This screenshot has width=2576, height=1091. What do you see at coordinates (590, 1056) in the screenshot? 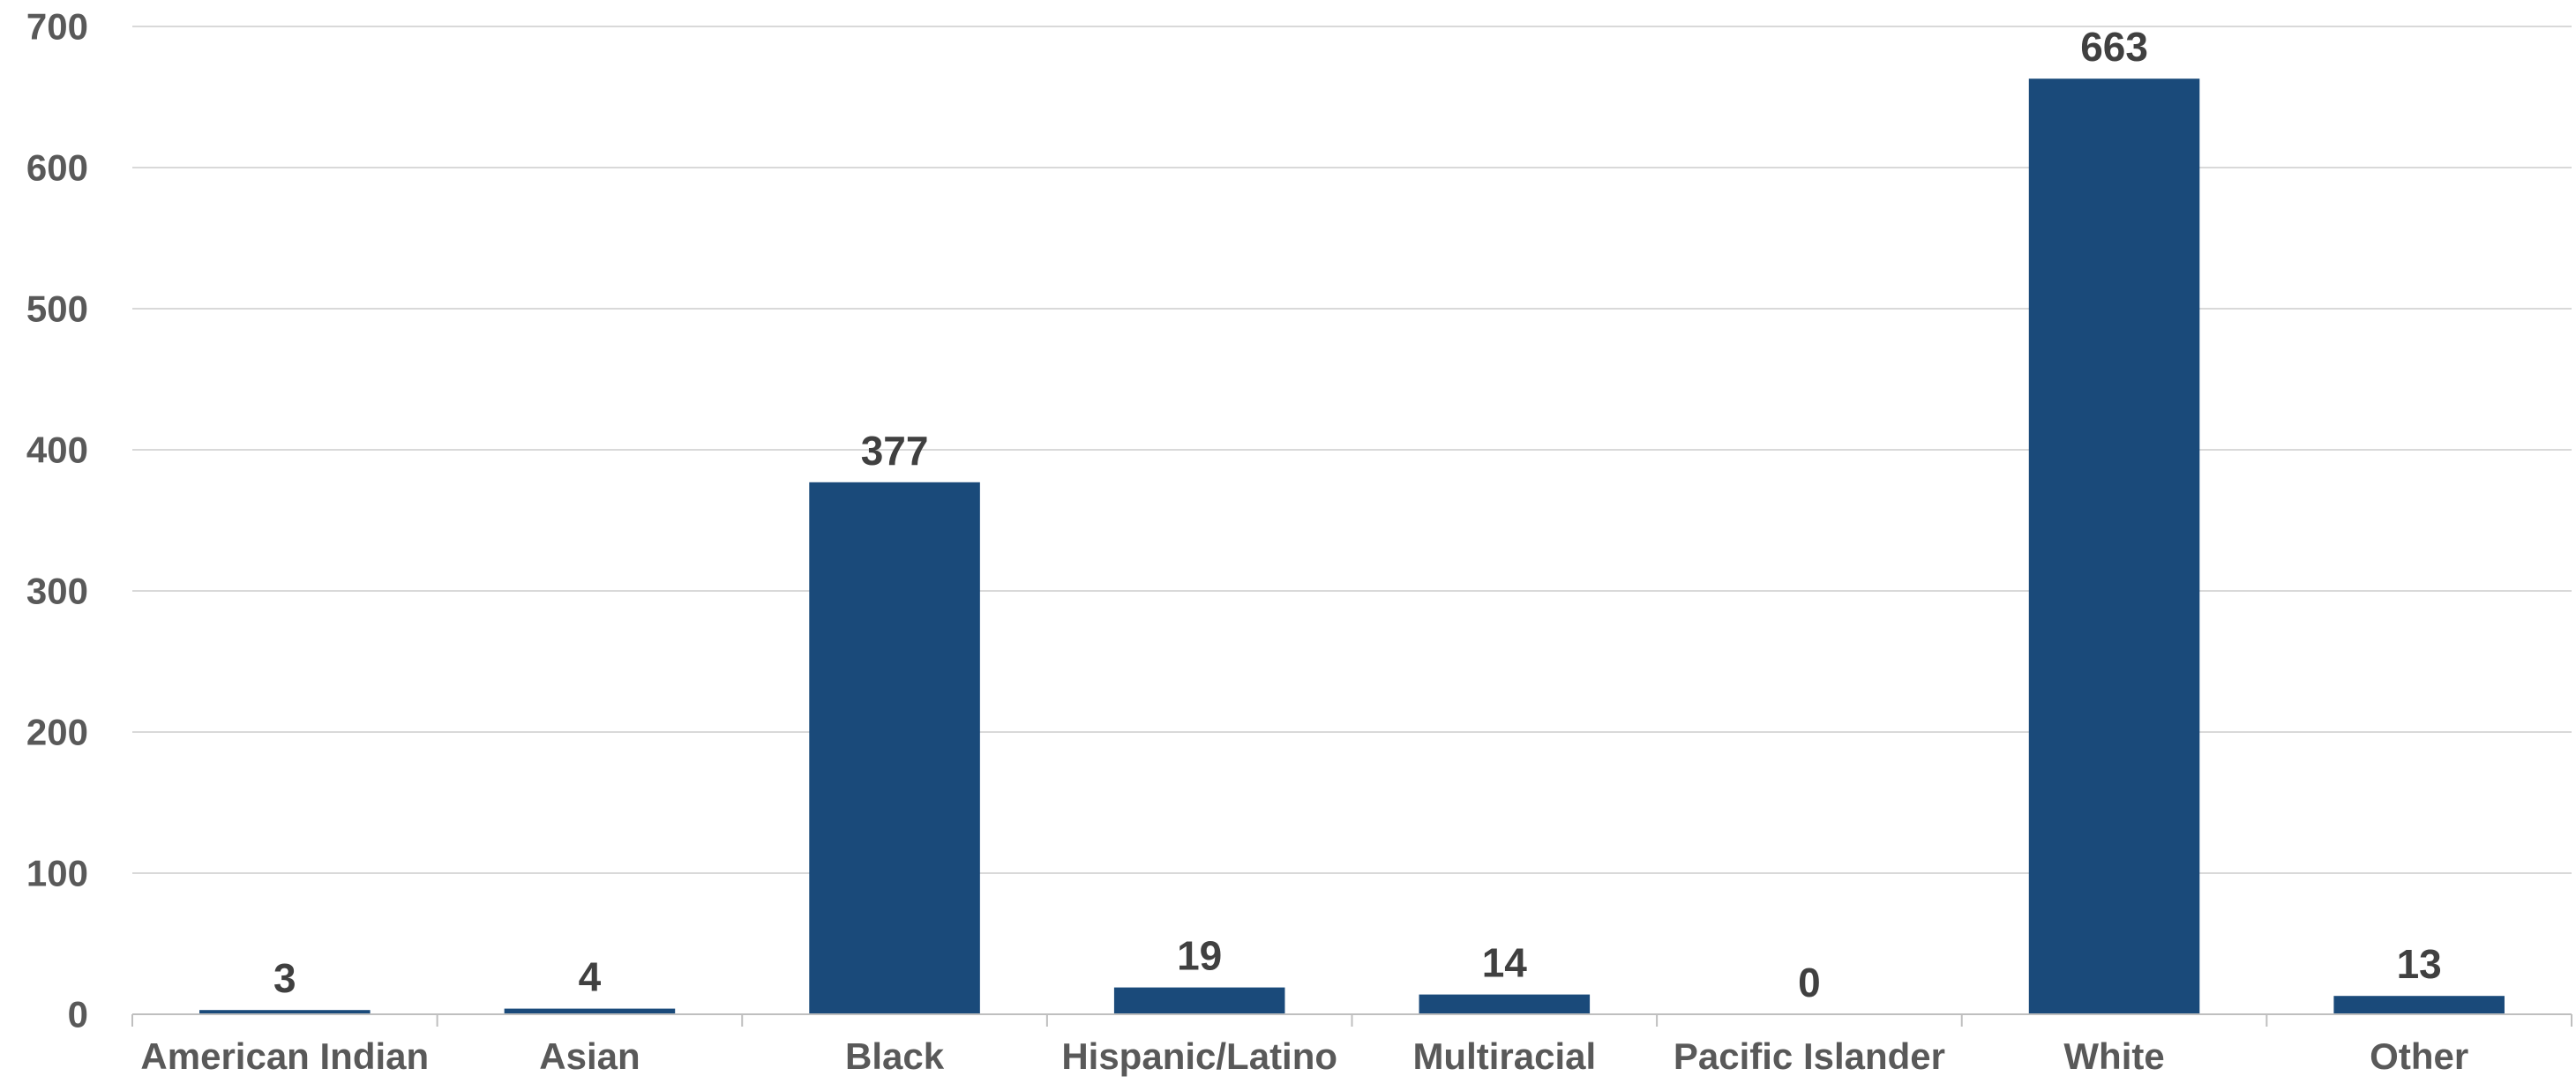
I see `x-tick-label: Asian` at bounding box center [590, 1056].